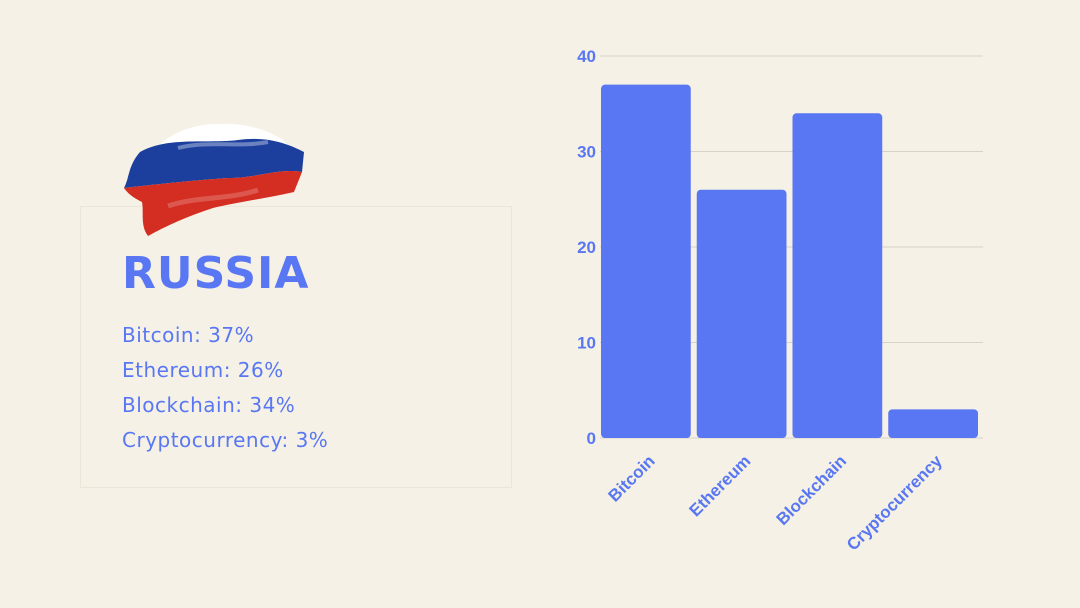 This screenshot has width=1080, height=608. Describe the element at coordinates (586, 56) in the screenshot. I see `y-tick-label: 40` at that location.